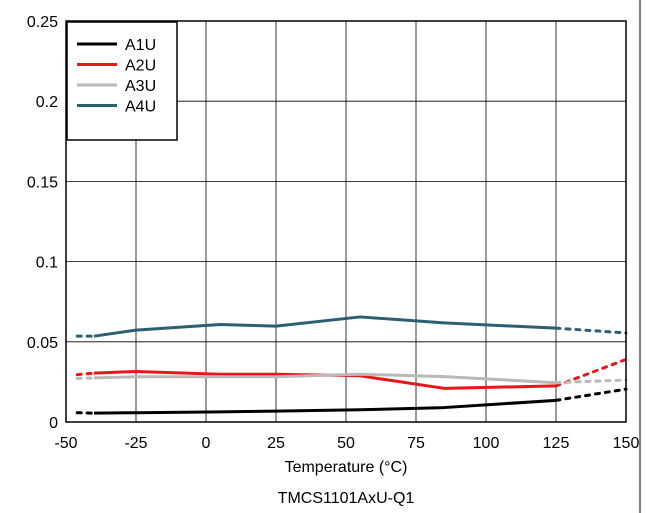  Describe the element at coordinates (42, 182) in the screenshot. I see `y-tick-label: 0.15` at that location.